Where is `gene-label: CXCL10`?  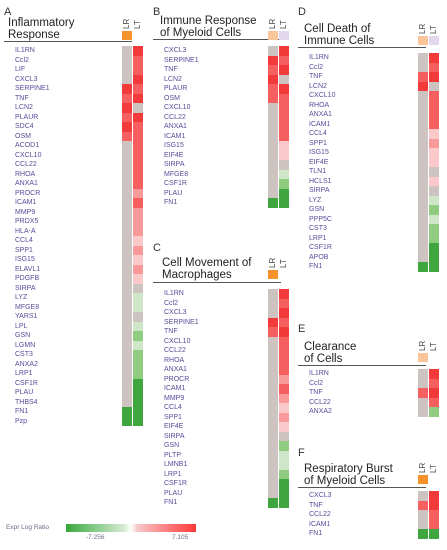
gene-label: CXCL10 is located at coordinates (322, 95).